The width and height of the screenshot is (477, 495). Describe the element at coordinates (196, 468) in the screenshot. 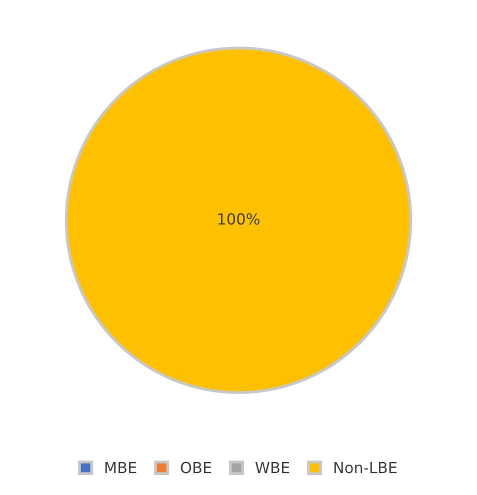

I see `legend-label: OBE` at that location.